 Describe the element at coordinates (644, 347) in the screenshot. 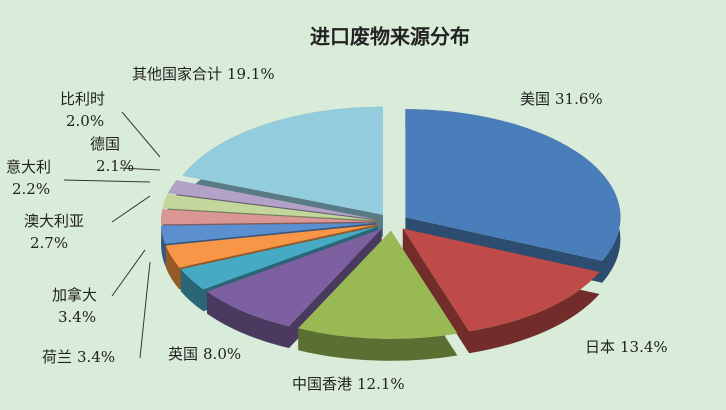

I see `value-label: 13.4%` at that location.